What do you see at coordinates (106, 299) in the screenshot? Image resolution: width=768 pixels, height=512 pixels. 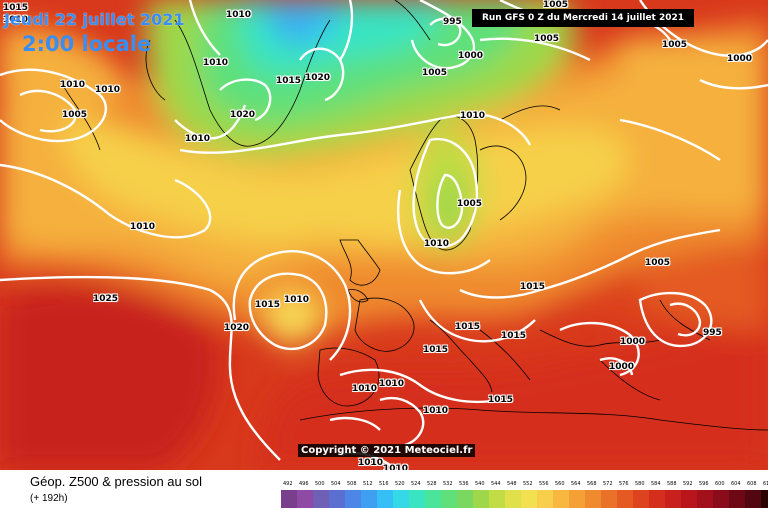 I see `isobar-label: 1025` at bounding box center [106, 299].